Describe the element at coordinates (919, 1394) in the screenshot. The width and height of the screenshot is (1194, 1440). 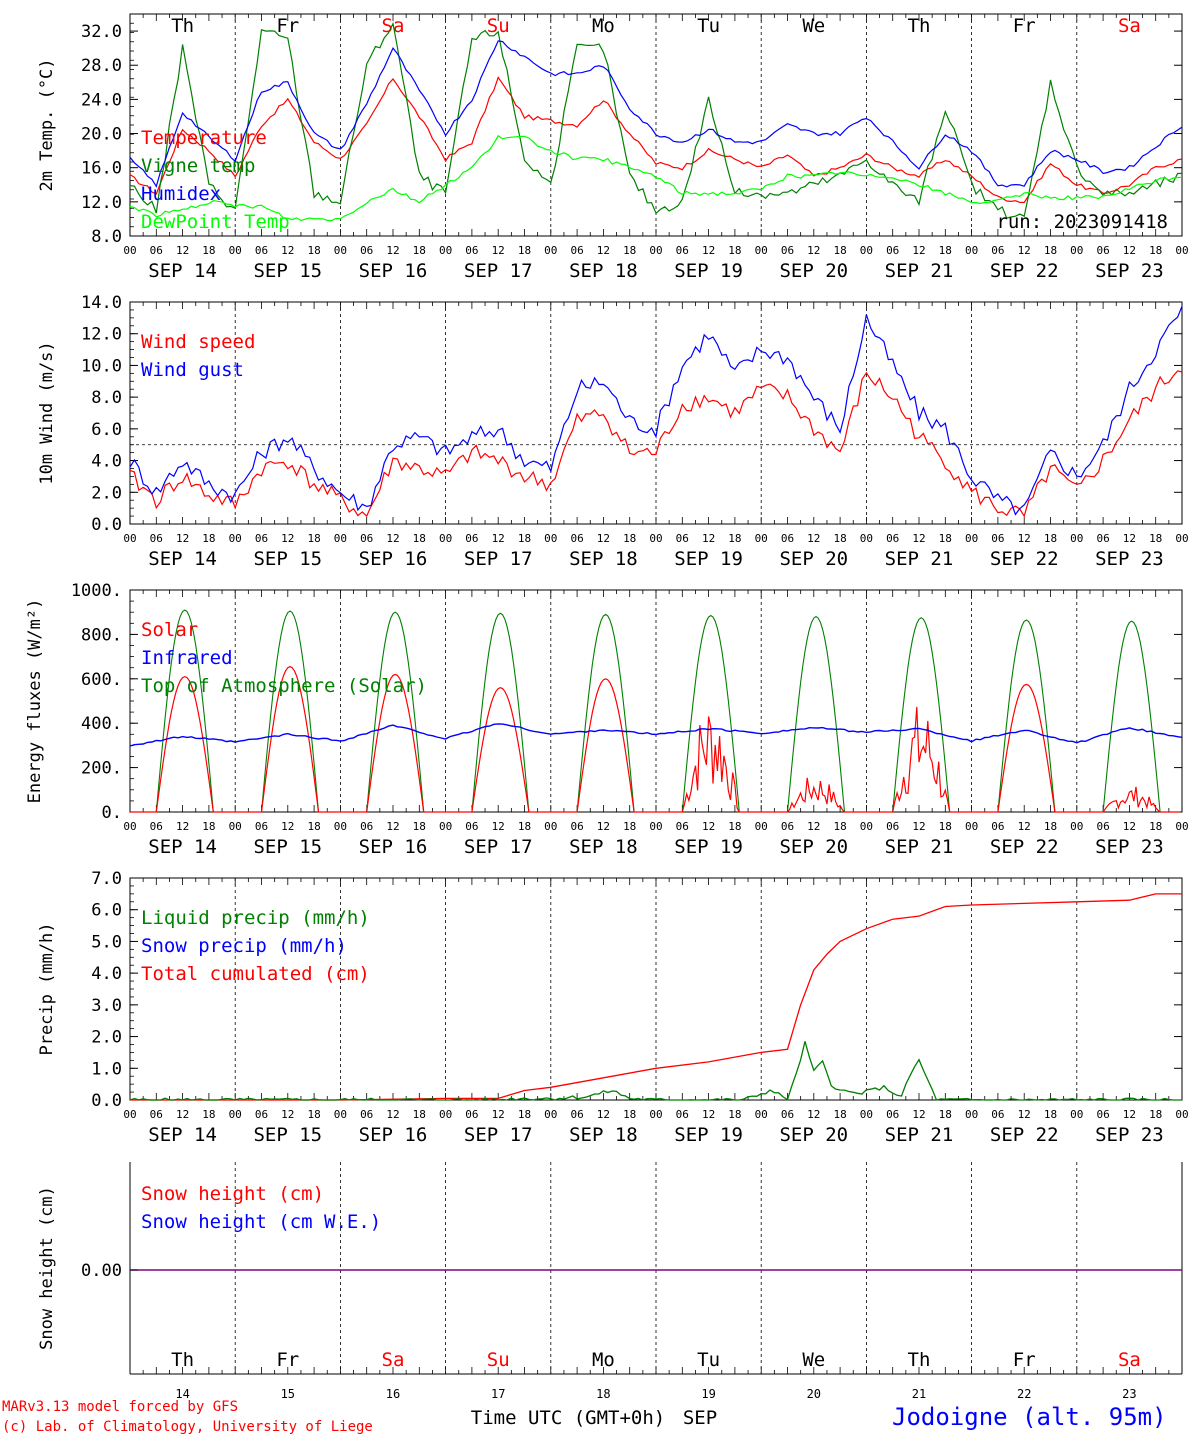
I see `day-number-label: 21` at that location.